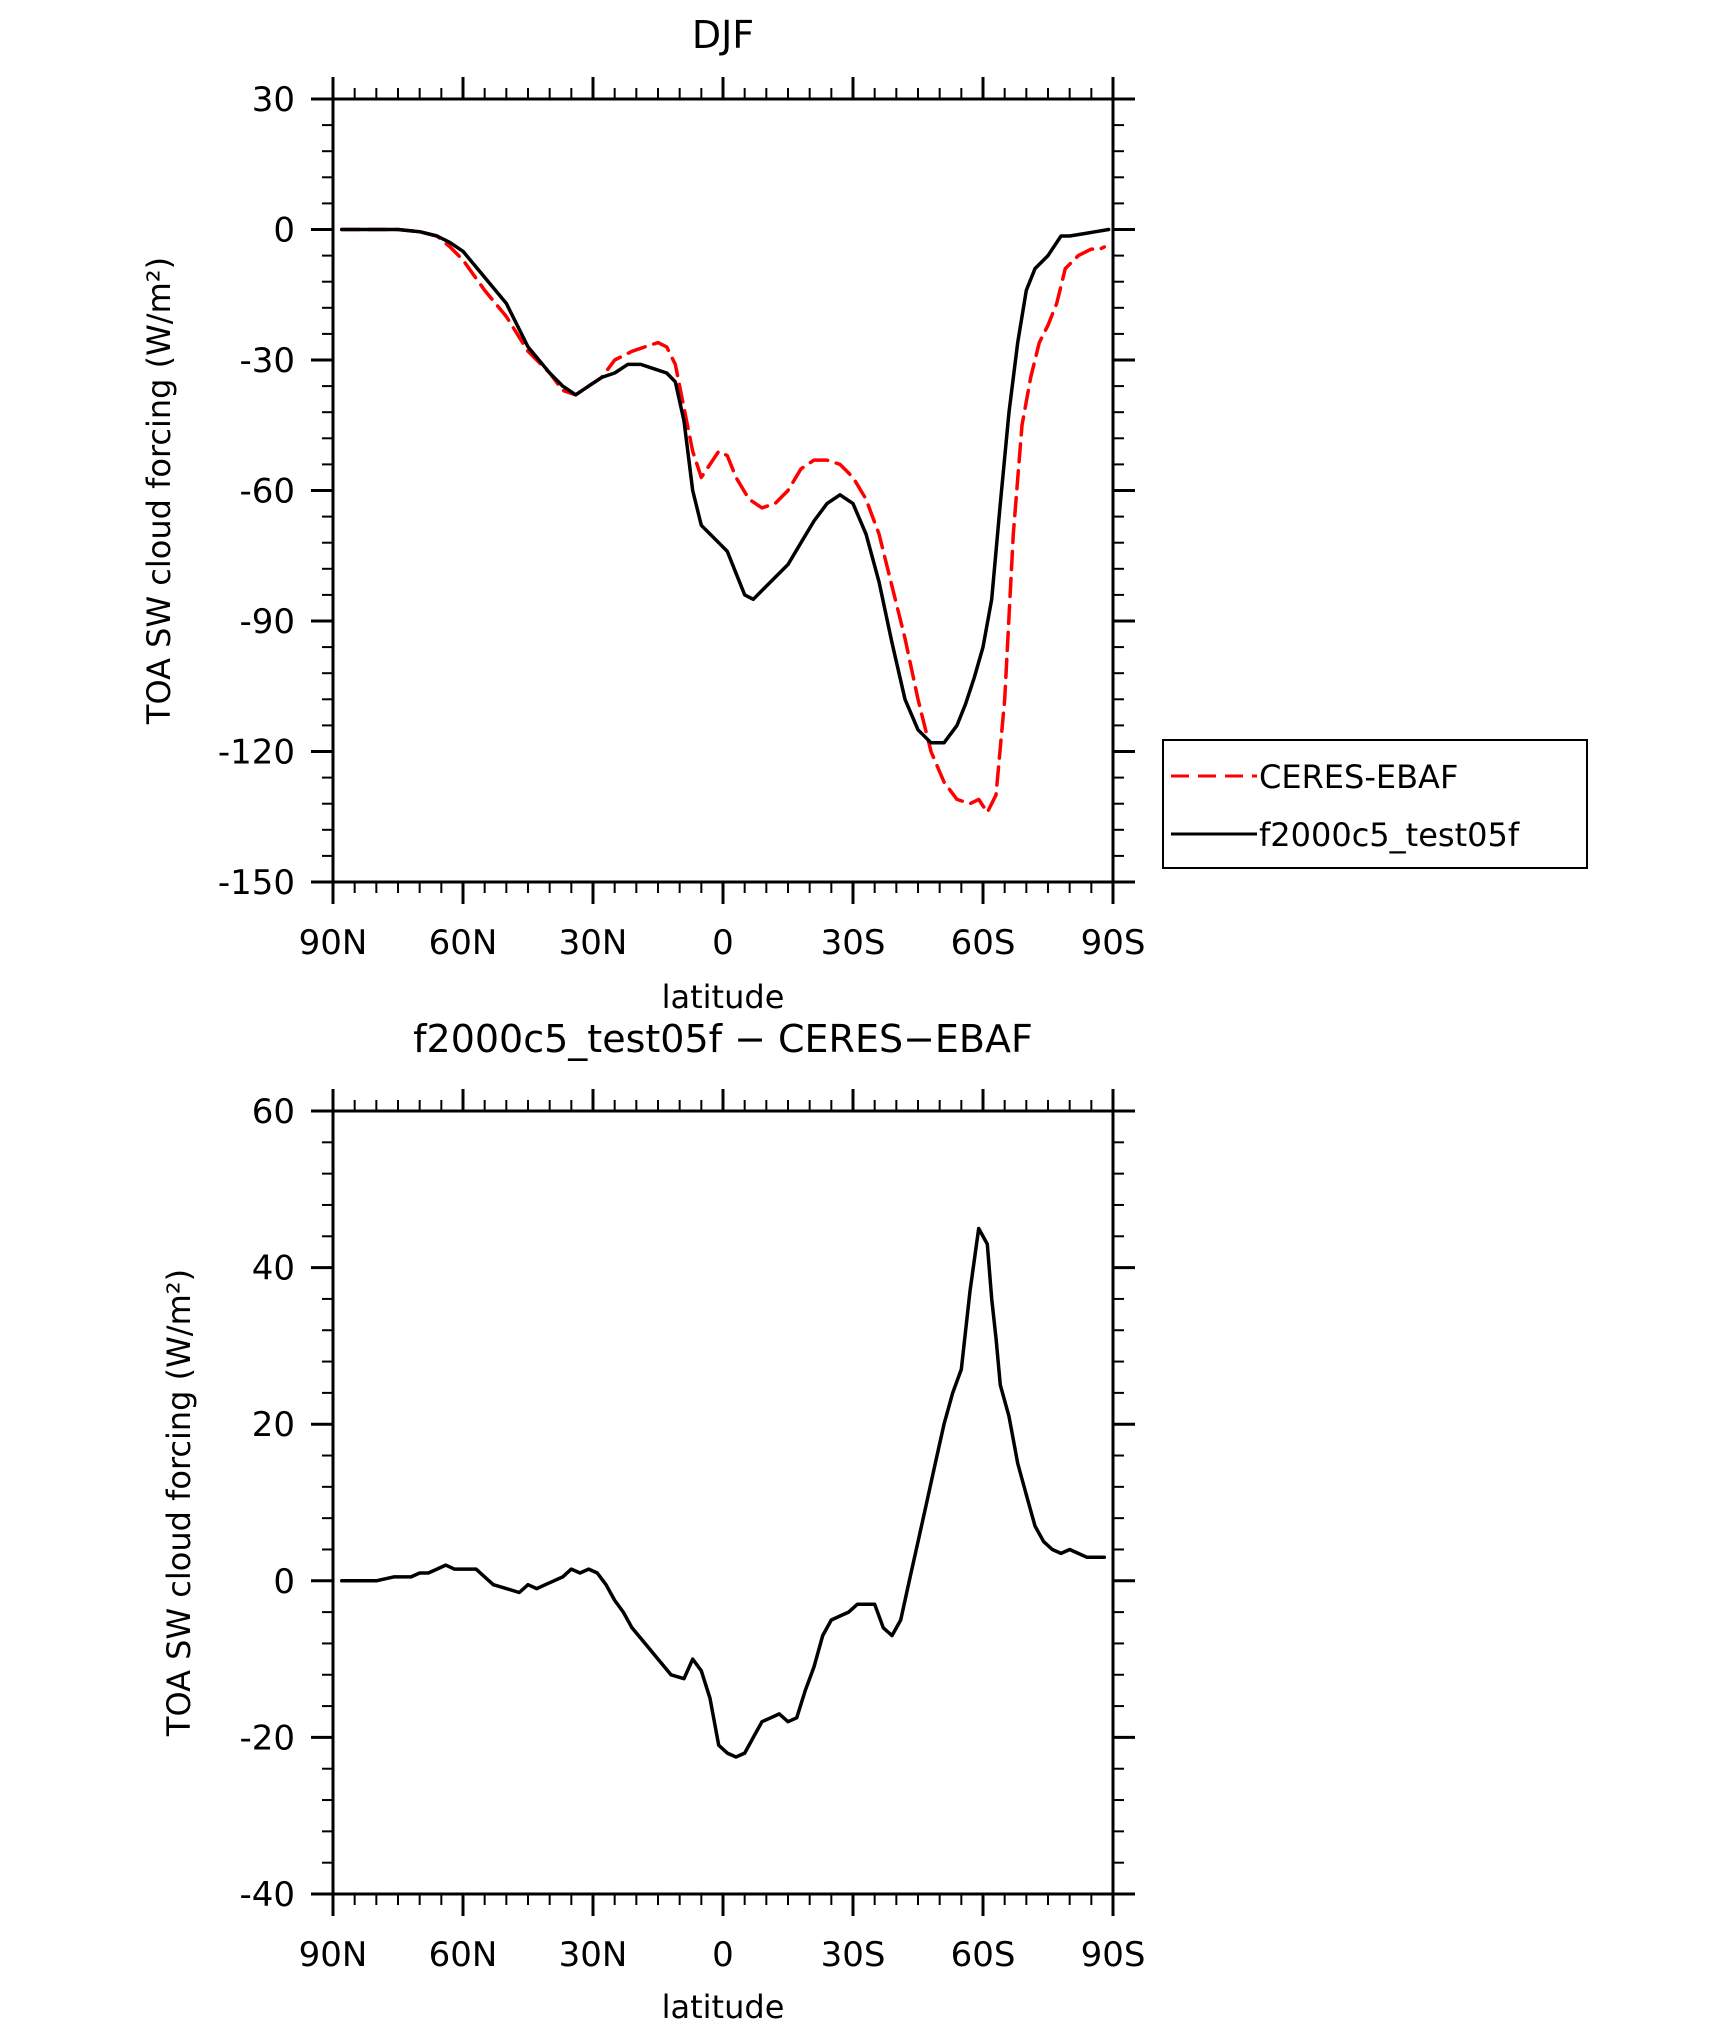 The width and height of the screenshot is (1710, 2021). Describe the element at coordinates (723, 1039) in the screenshot. I see `chart-title: f2000c5_test05f − CERES−EBAF` at that location.